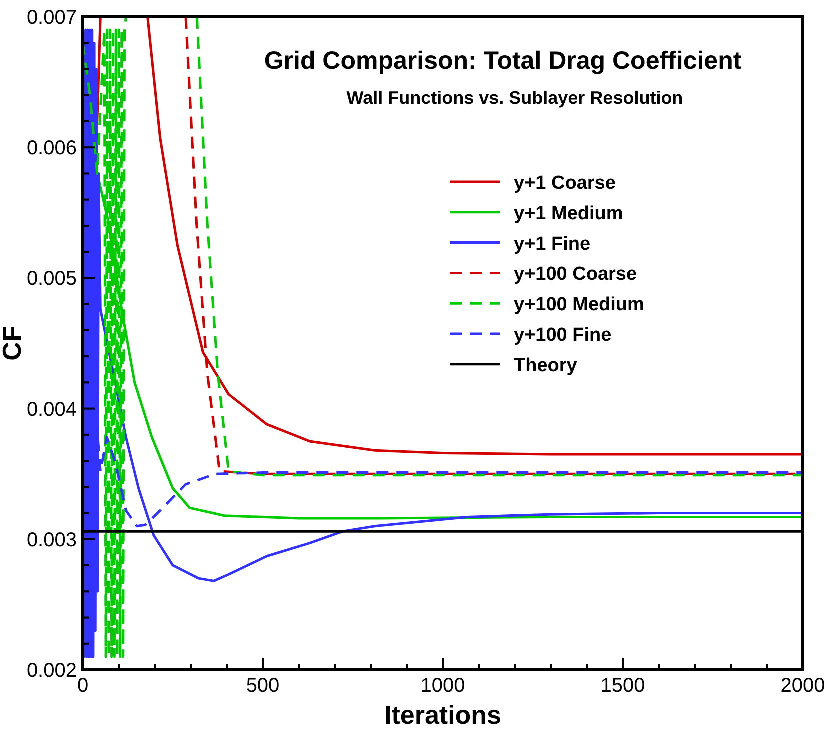 This screenshot has width=835, height=732. What do you see at coordinates (803, 686) in the screenshot?
I see `x-tick-label: 2000` at bounding box center [803, 686].